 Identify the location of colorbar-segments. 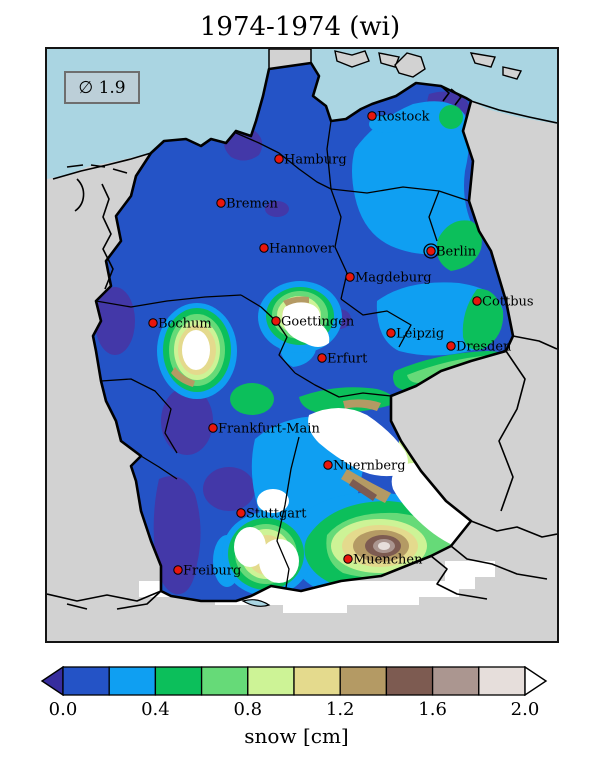
(294, 681).